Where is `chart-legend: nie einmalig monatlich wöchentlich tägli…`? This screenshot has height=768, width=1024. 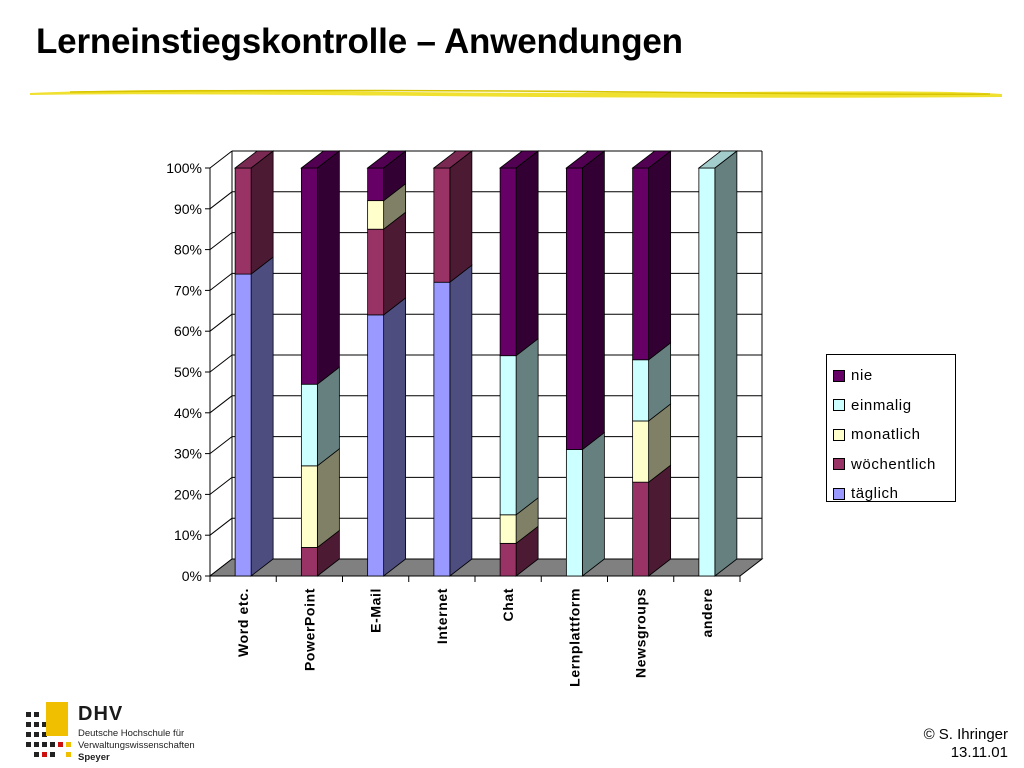 chart-legend: nie einmalig monatlich wöchentlich tägli… is located at coordinates (891, 428).